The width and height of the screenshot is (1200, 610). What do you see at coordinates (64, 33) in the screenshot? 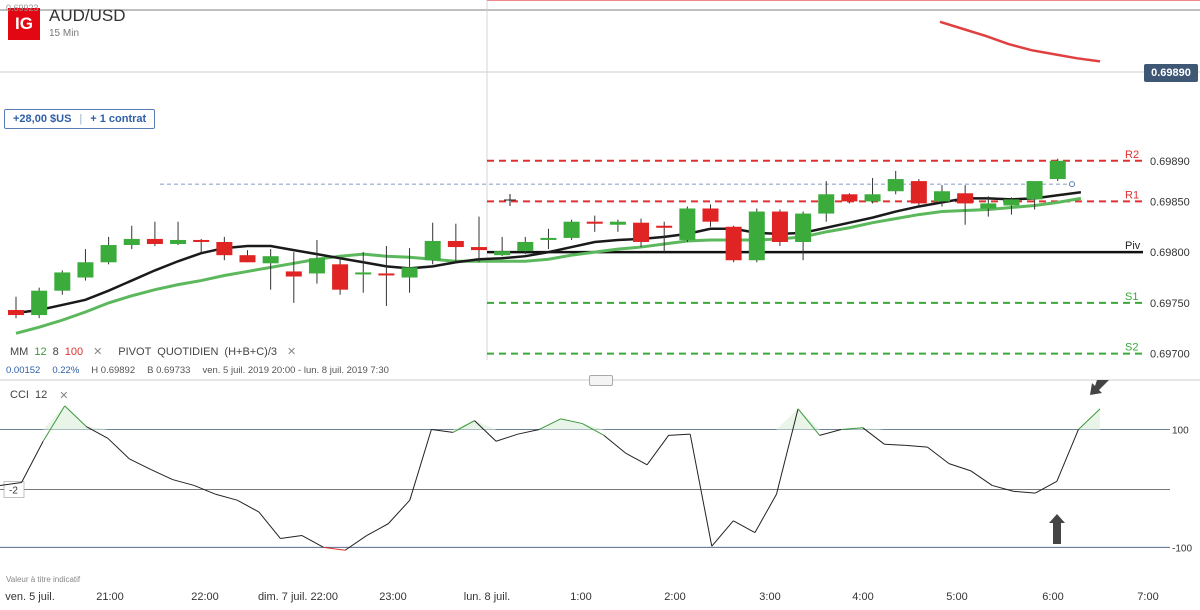
I see `timeframe-label: 15 Min` at bounding box center [64, 33].